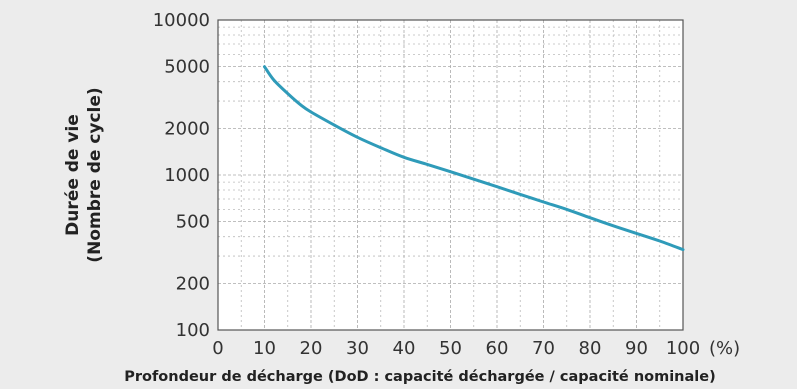  Describe the element at coordinates (73, 175) in the screenshot. I see `y-axis-title-line-1: Durée de vie` at that location.